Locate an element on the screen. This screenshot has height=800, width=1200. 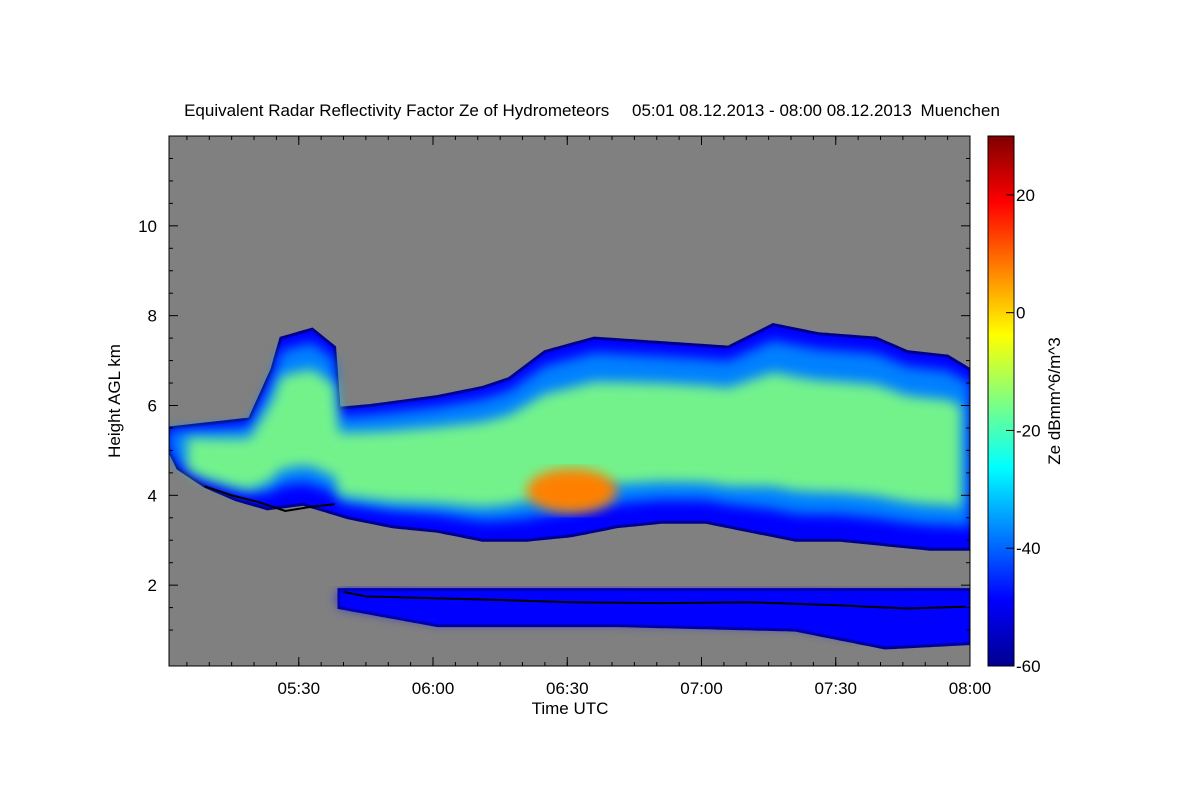
y-tick-label: 4 is located at coordinates (152, 495).